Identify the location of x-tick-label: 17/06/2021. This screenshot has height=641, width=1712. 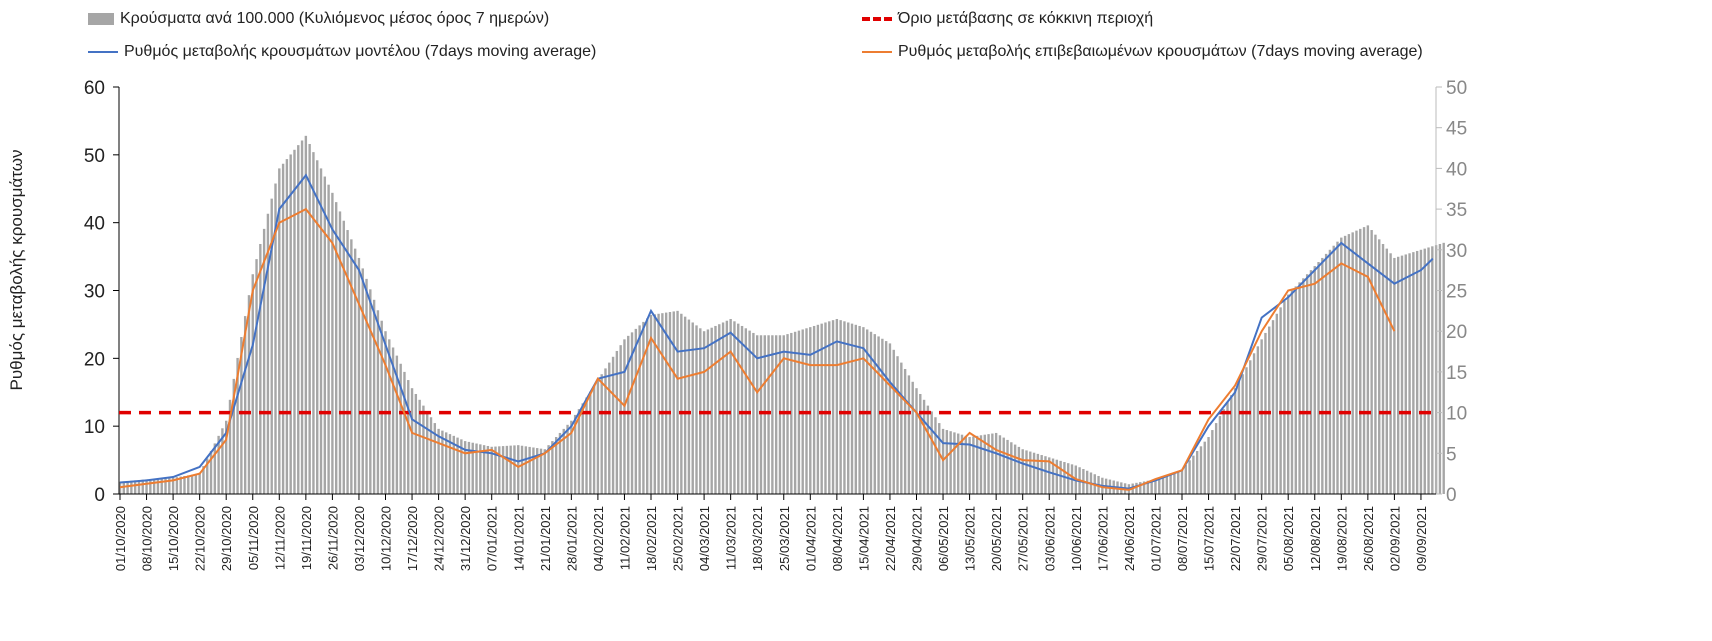
(1102, 538).